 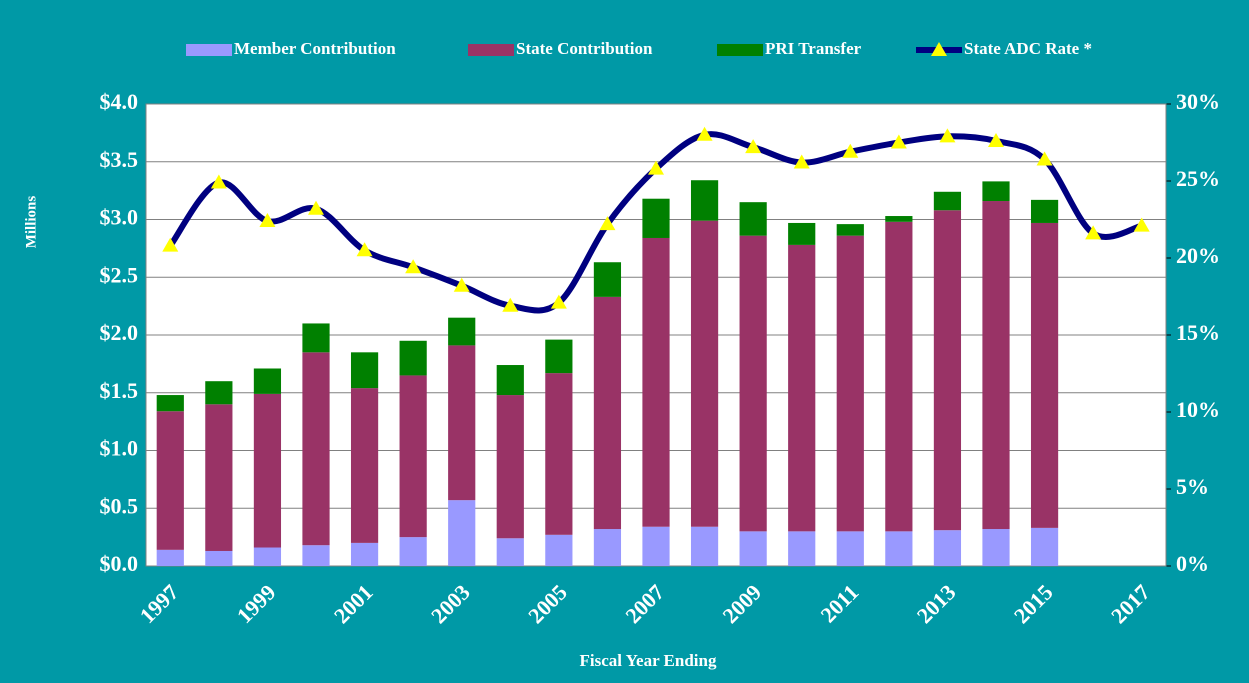 What do you see at coordinates (1192, 486) in the screenshot?
I see `y2-tick-label: 5%` at bounding box center [1192, 486].